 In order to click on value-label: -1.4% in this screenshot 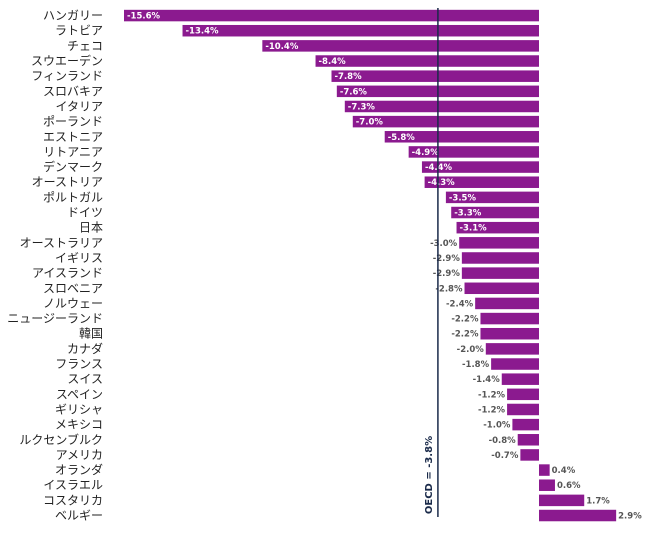, I will do `click(487, 380)`.